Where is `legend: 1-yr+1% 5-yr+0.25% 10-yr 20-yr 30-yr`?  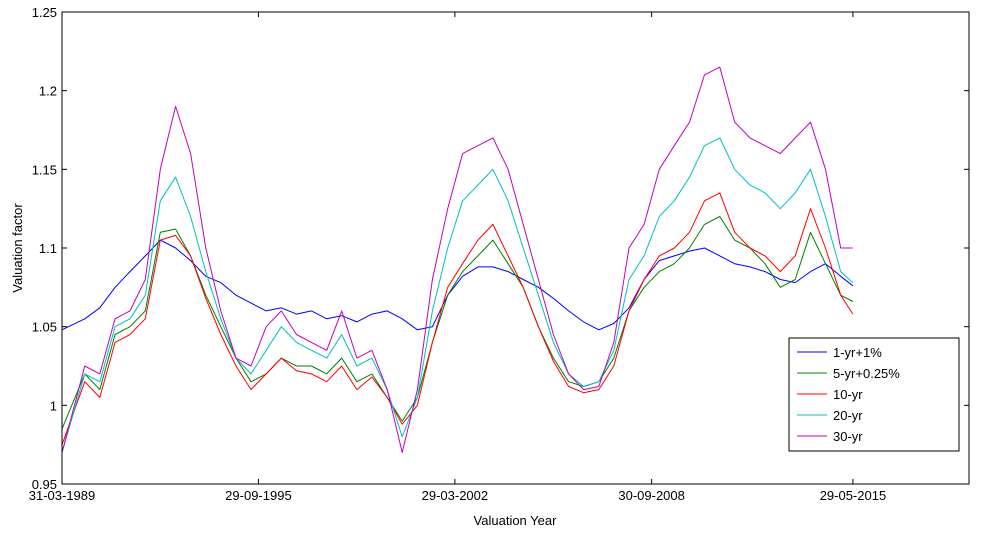
legend: 1-yr+1% 5-yr+0.25% 10-yr 20-yr 30-yr is located at coordinates (874, 394).